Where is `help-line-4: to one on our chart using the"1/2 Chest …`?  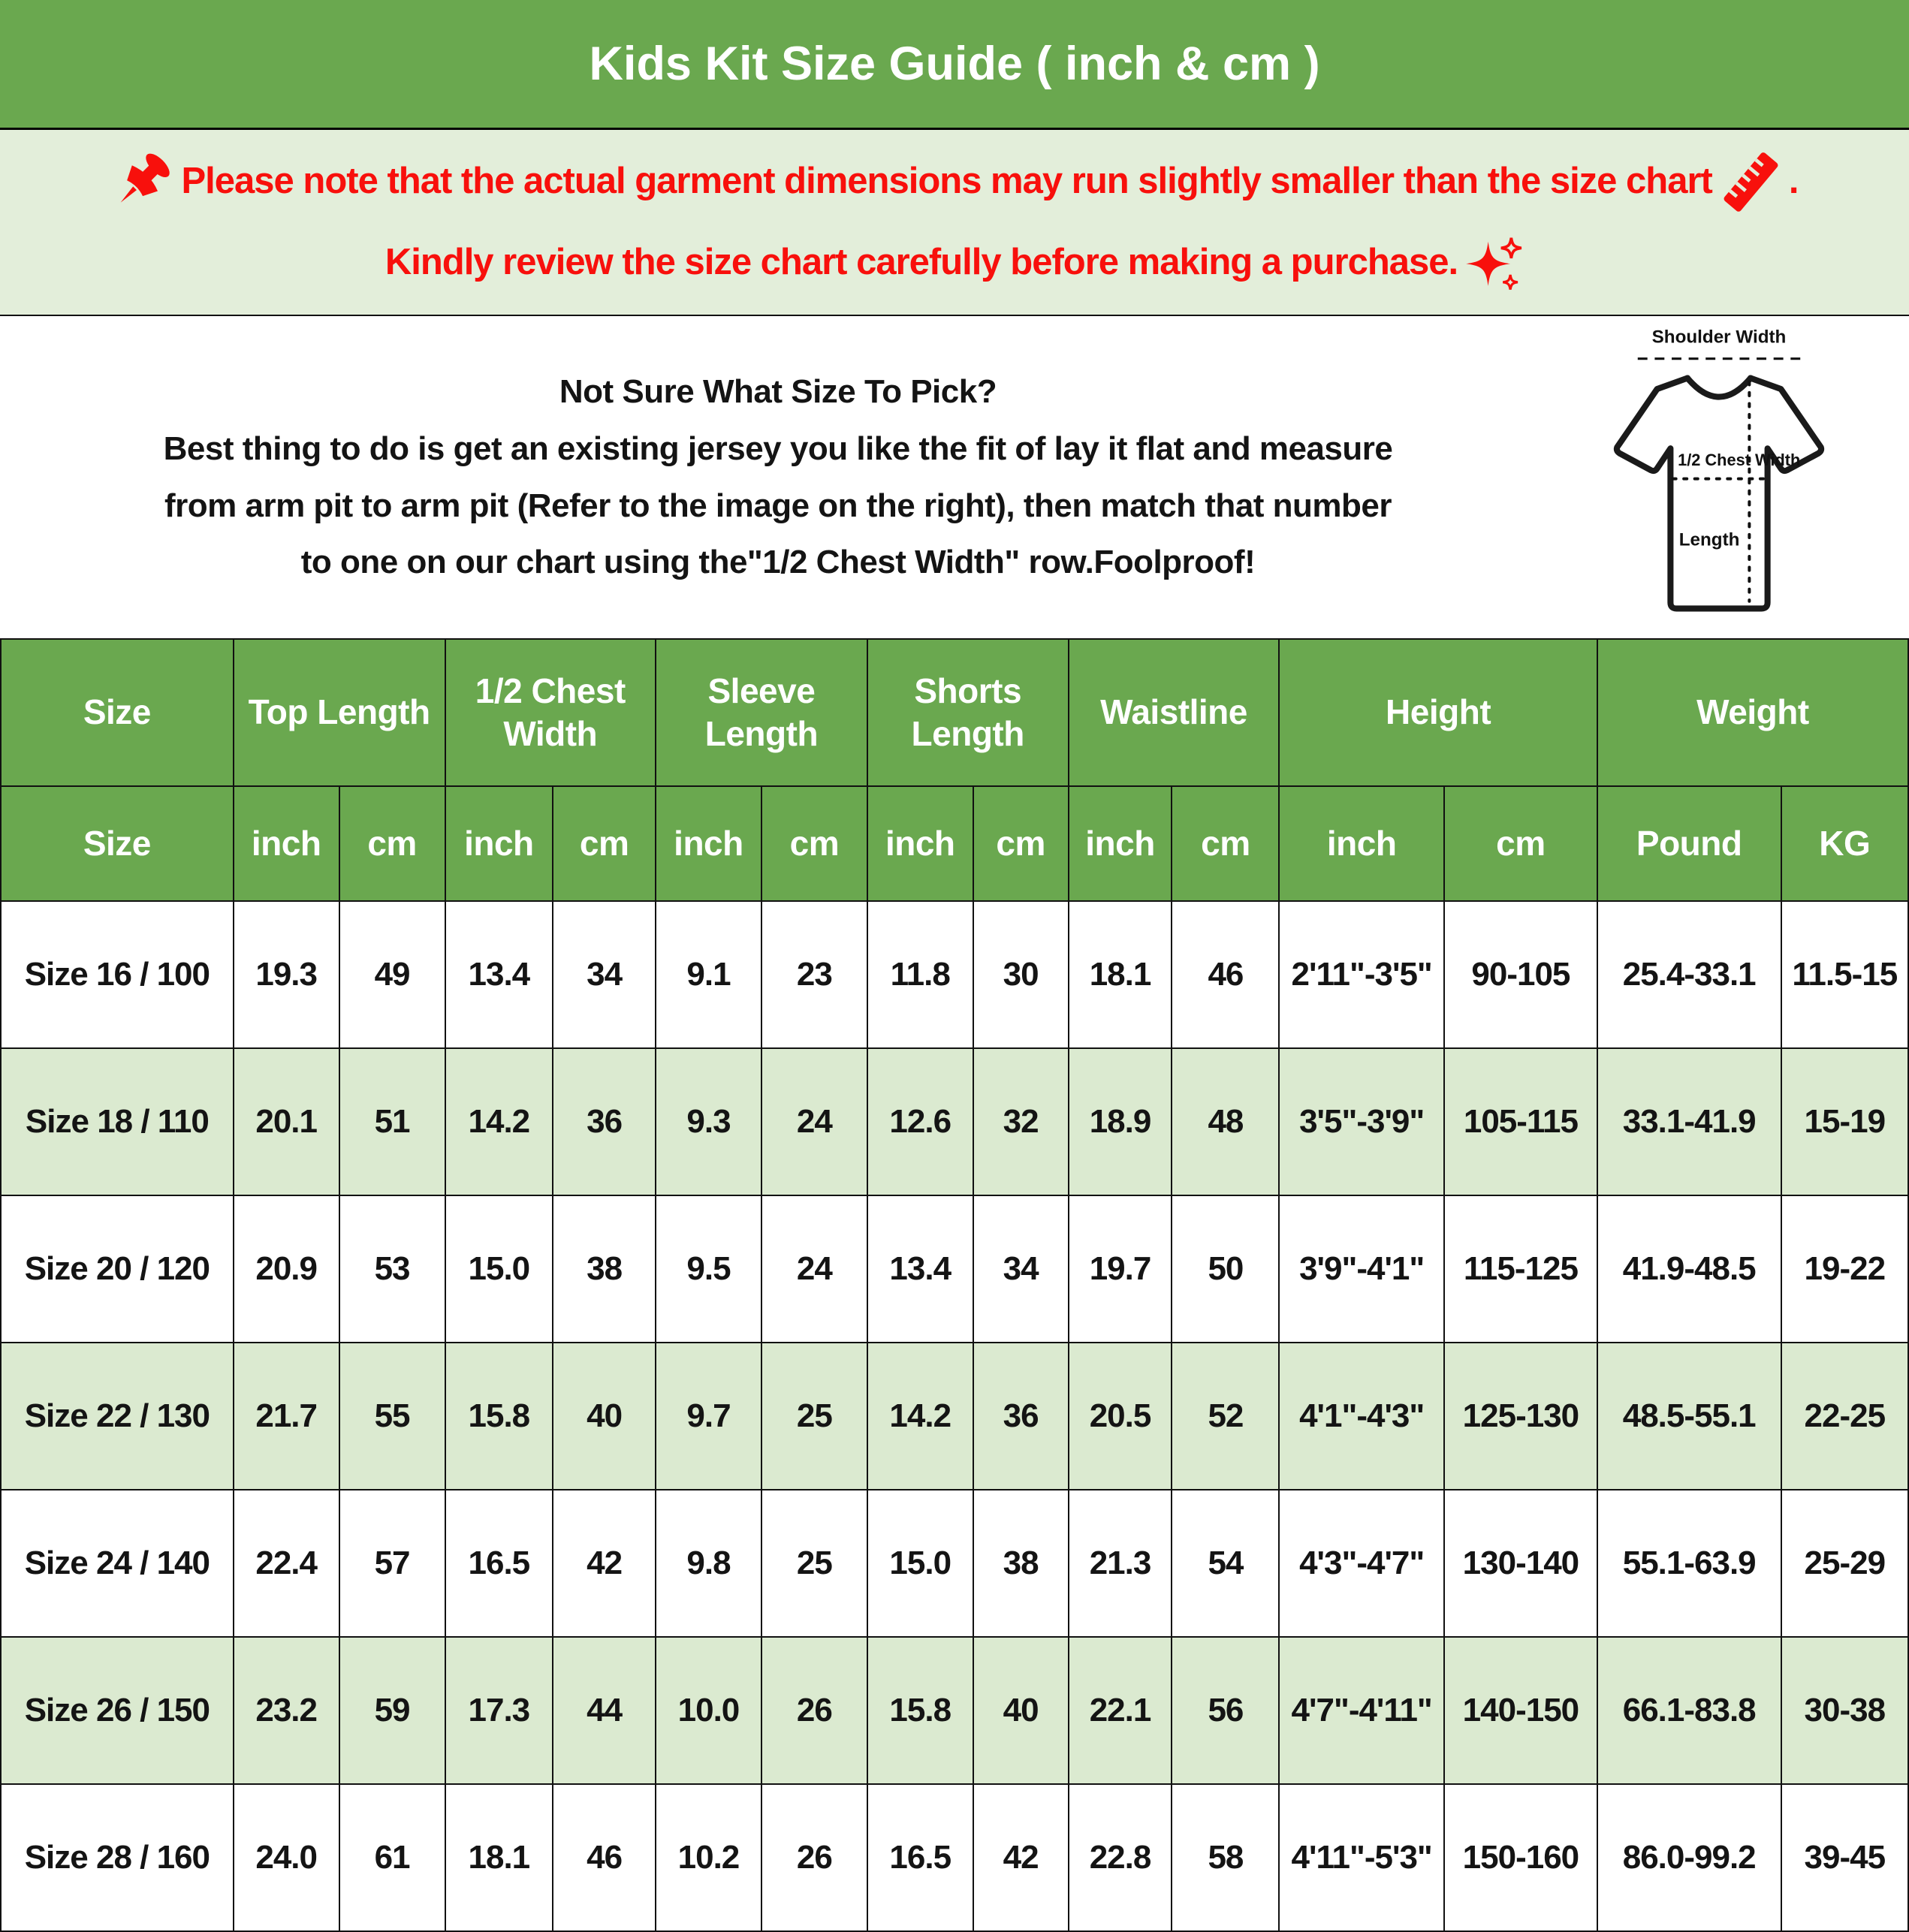
help-line-4: to one on our chart using the"1/2 Chest … is located at coordinates (778, 562).